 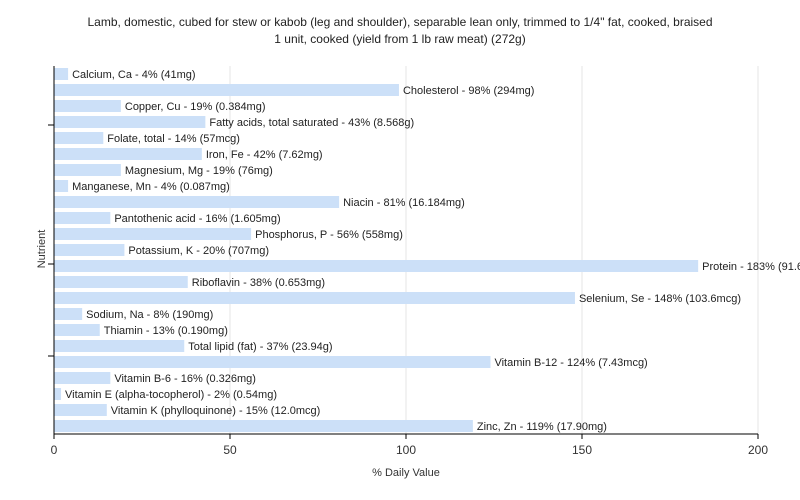 What do you see at coordinates (406, 450) in the screenshot?
I see `x-tick-label: 100` at bounding box center [406, 450].